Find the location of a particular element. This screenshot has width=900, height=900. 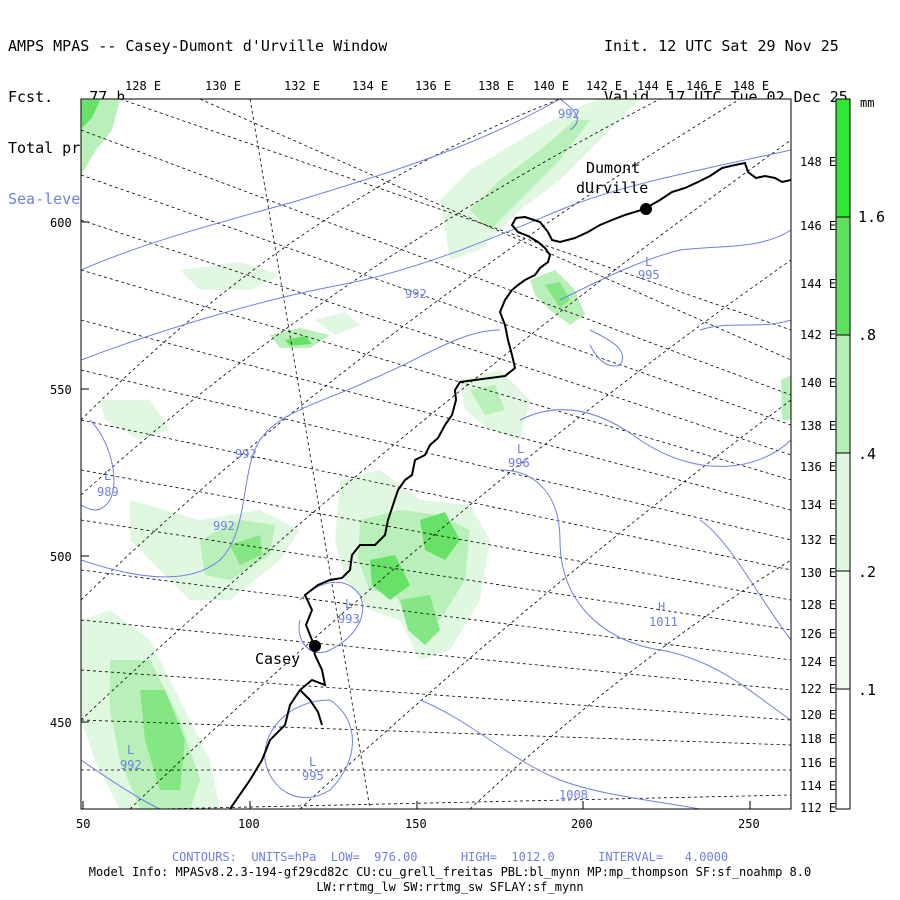

station-casey: Casey is located at coordinates (288, 654).